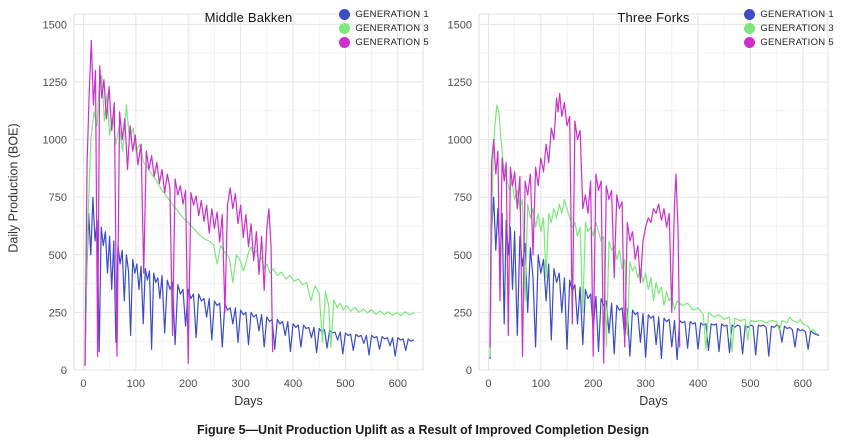  I want to click on legend-three-forks: GENERATION 1 GENERATION 3 GENERATION 5, so click(789, 28).